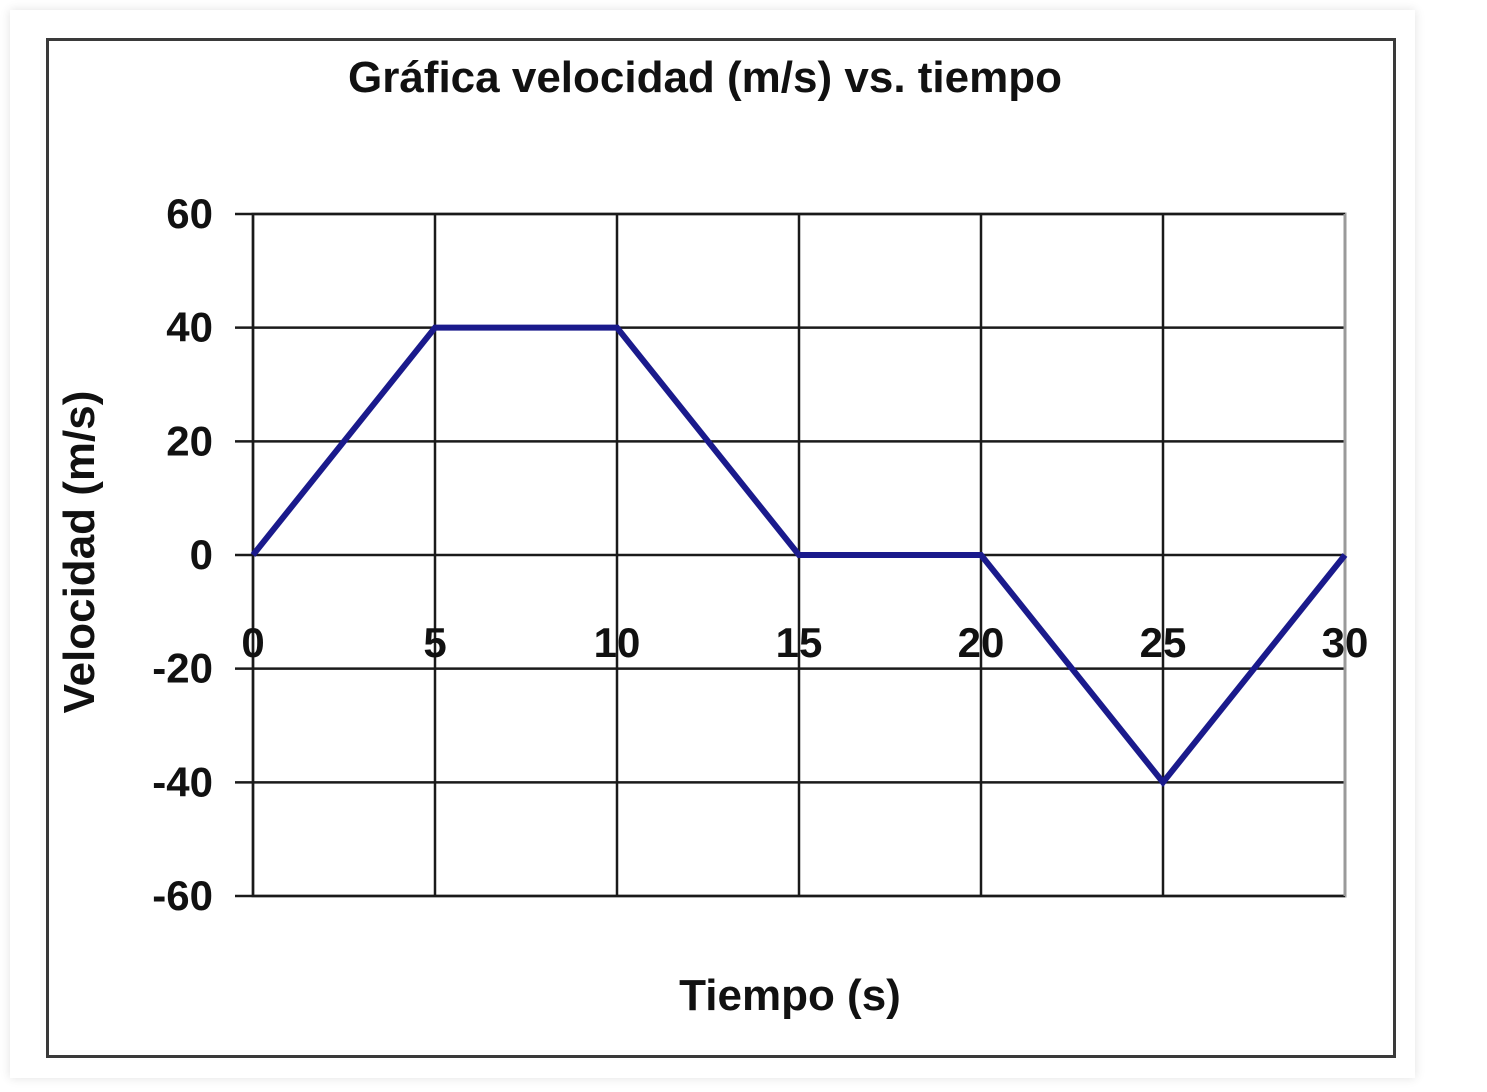 The image size is (1487, 1092). What do you see at coordinates (790, 995) in the screenshot?
I see `x-axis-title: Tiempo (s)` at bounding box center [790, 995].